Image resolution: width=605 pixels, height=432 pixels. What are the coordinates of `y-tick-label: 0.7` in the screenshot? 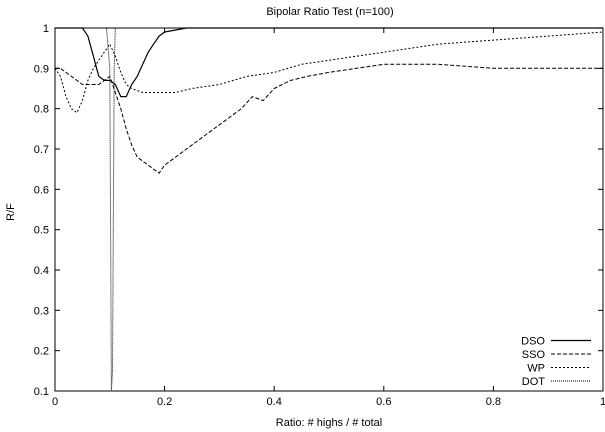 It's located at (41, 150).